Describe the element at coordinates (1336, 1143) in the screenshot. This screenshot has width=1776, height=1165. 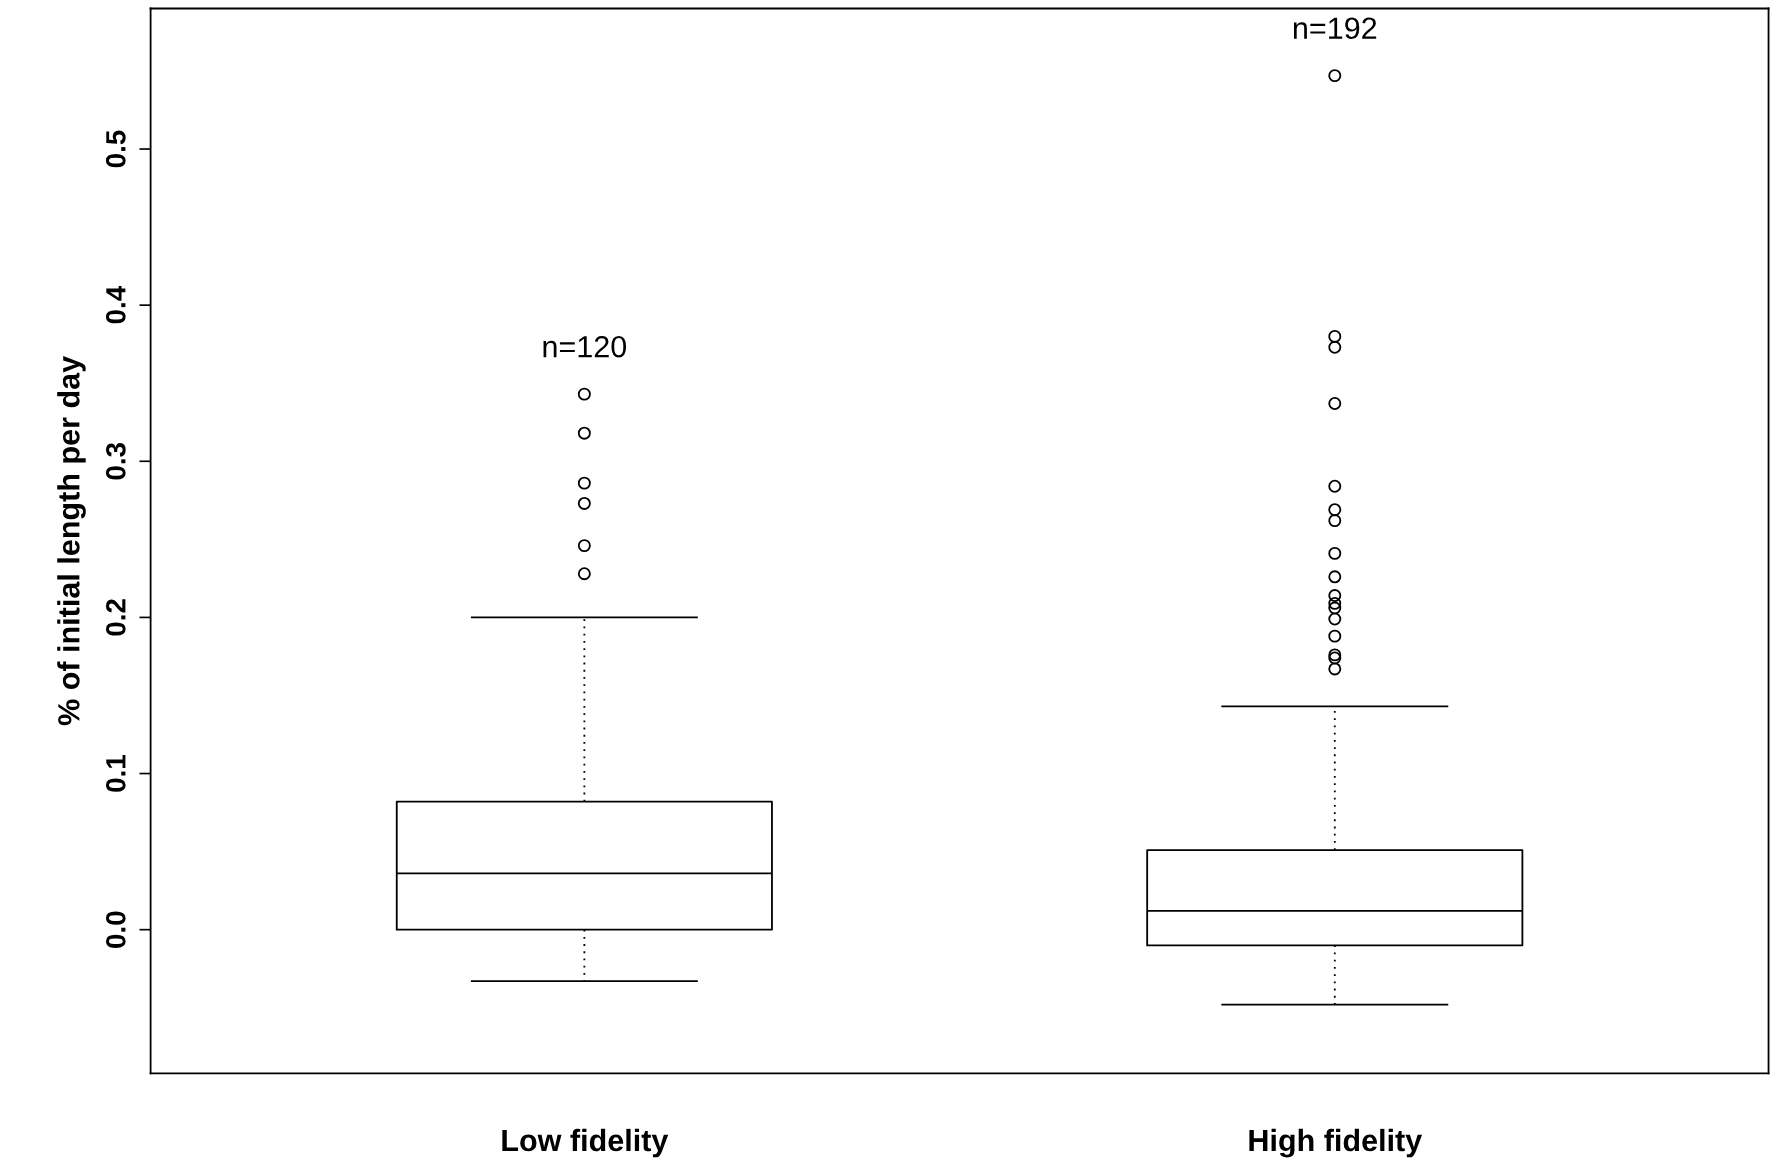
I see `x-tick-label: High fidelity` at that location.